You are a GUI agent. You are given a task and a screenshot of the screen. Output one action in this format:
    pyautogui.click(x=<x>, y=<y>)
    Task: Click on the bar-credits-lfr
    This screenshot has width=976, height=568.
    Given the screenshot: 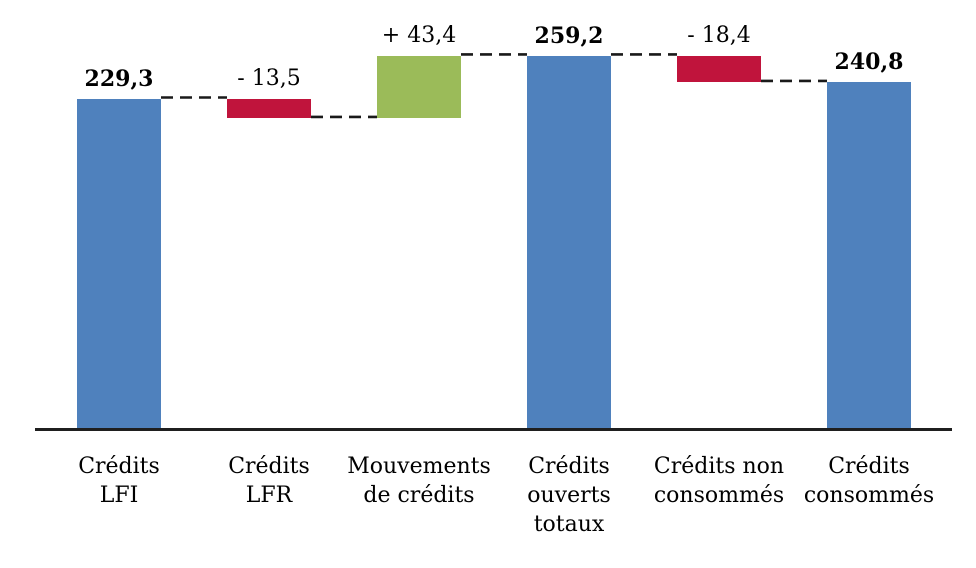 What is the action you would take?
    pyautogui.click(x=269, y=108)
    